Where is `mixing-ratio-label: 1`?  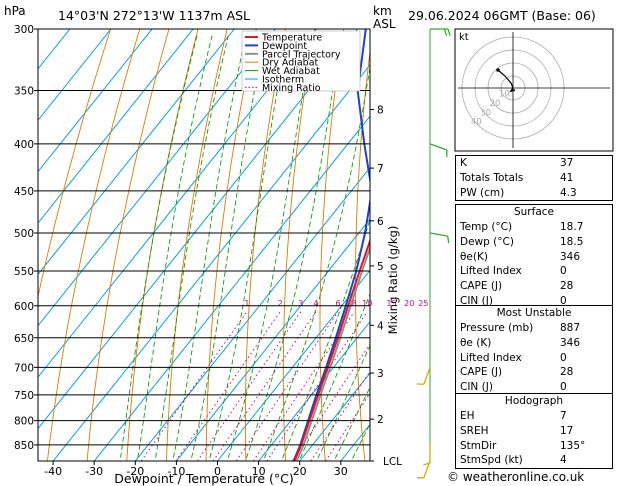
mixing-ratio-label: 1 is located at coordinates (246, 303).